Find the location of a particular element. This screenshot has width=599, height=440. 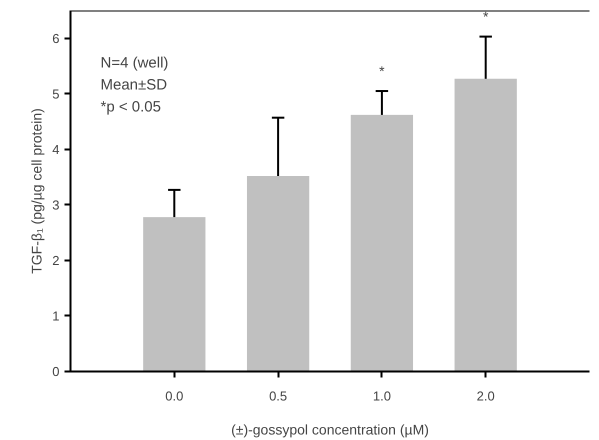

annotation: Mean±SD is located at coordinates (134, 85).